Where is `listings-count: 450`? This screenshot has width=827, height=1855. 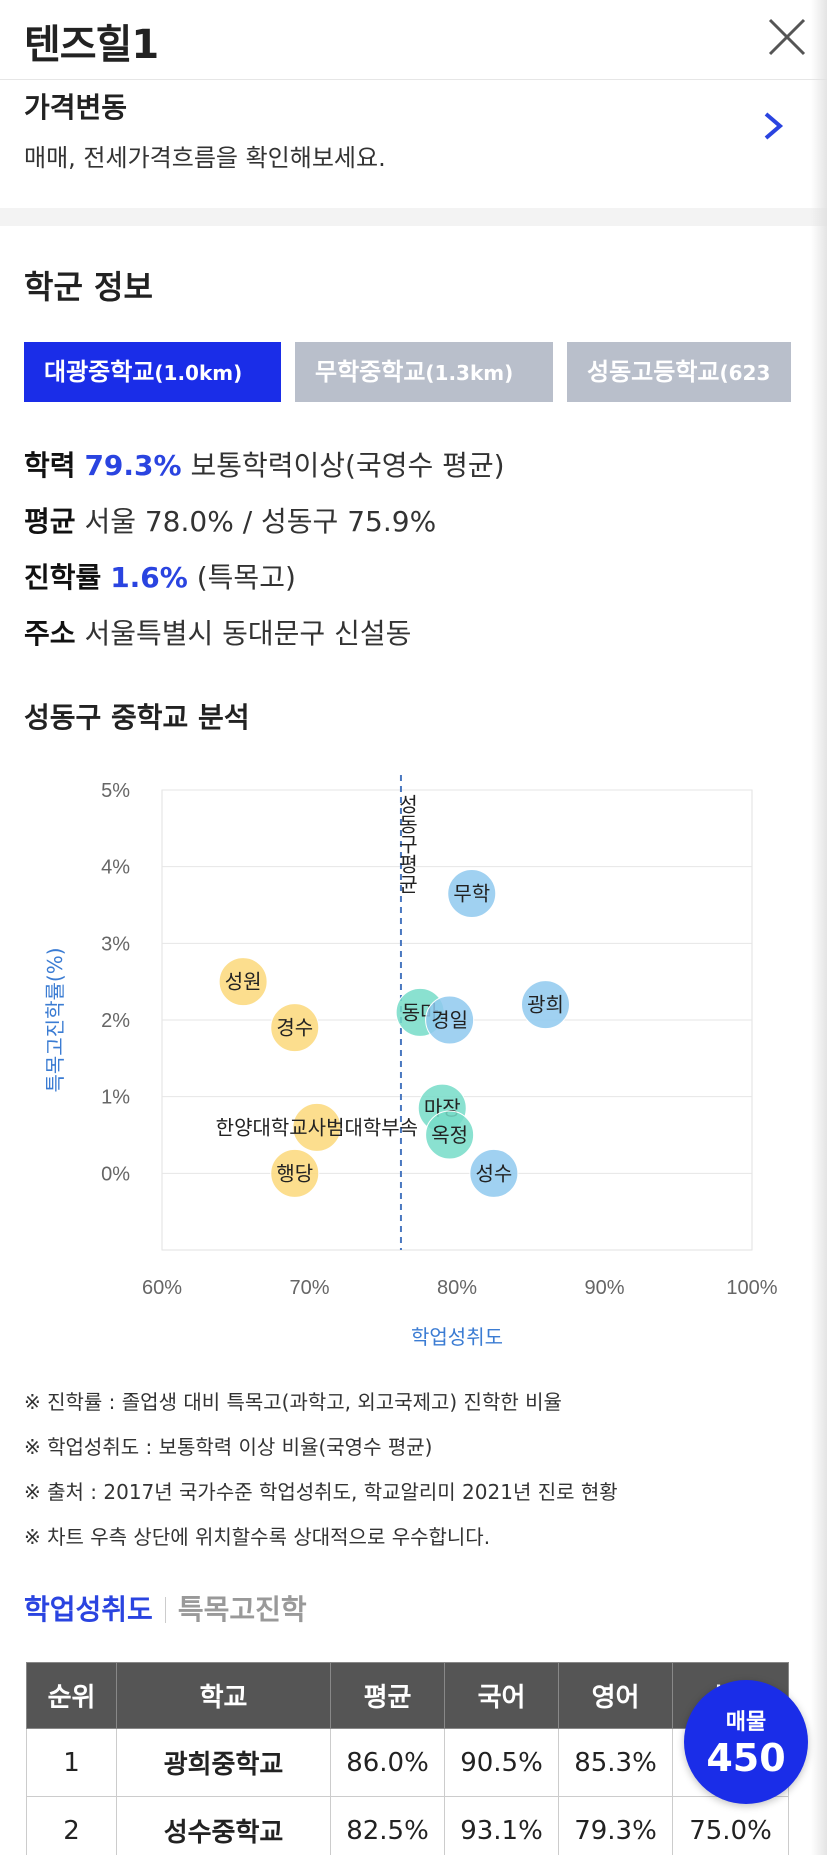 listings-count: 450 is located at coordinates (746, 1758).